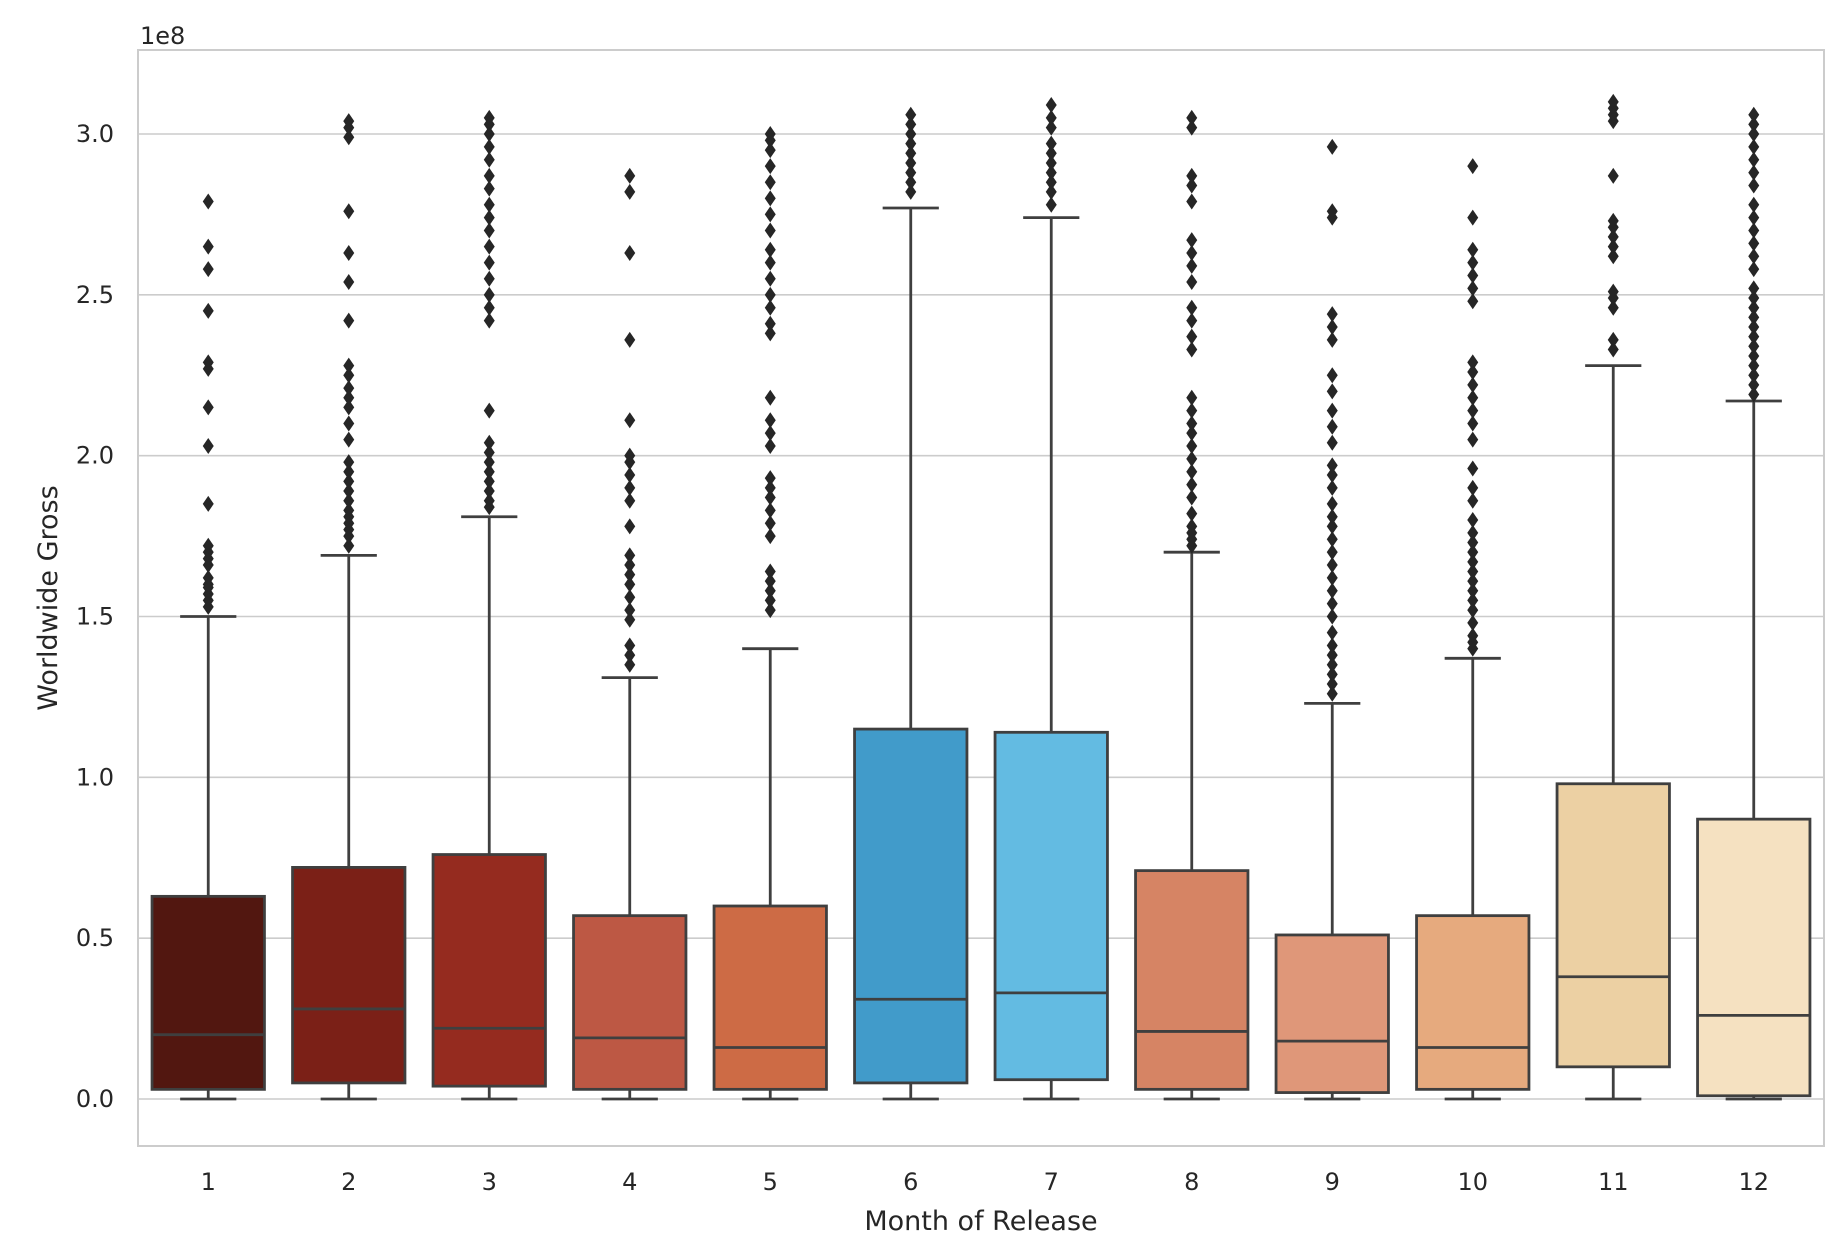  I want to click on x-tick-label: 5, so click(770, 1182).